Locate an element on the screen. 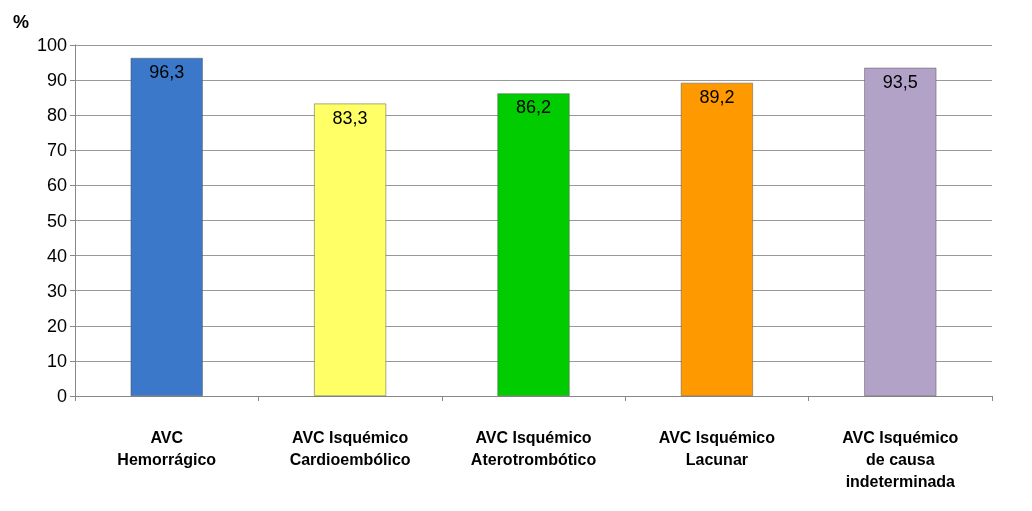 Image resolution: width=1032 pixels, height=511 pixels. x-tick-label: AVC Isquémico Cardioembólico is located at coordinates (350, 448).